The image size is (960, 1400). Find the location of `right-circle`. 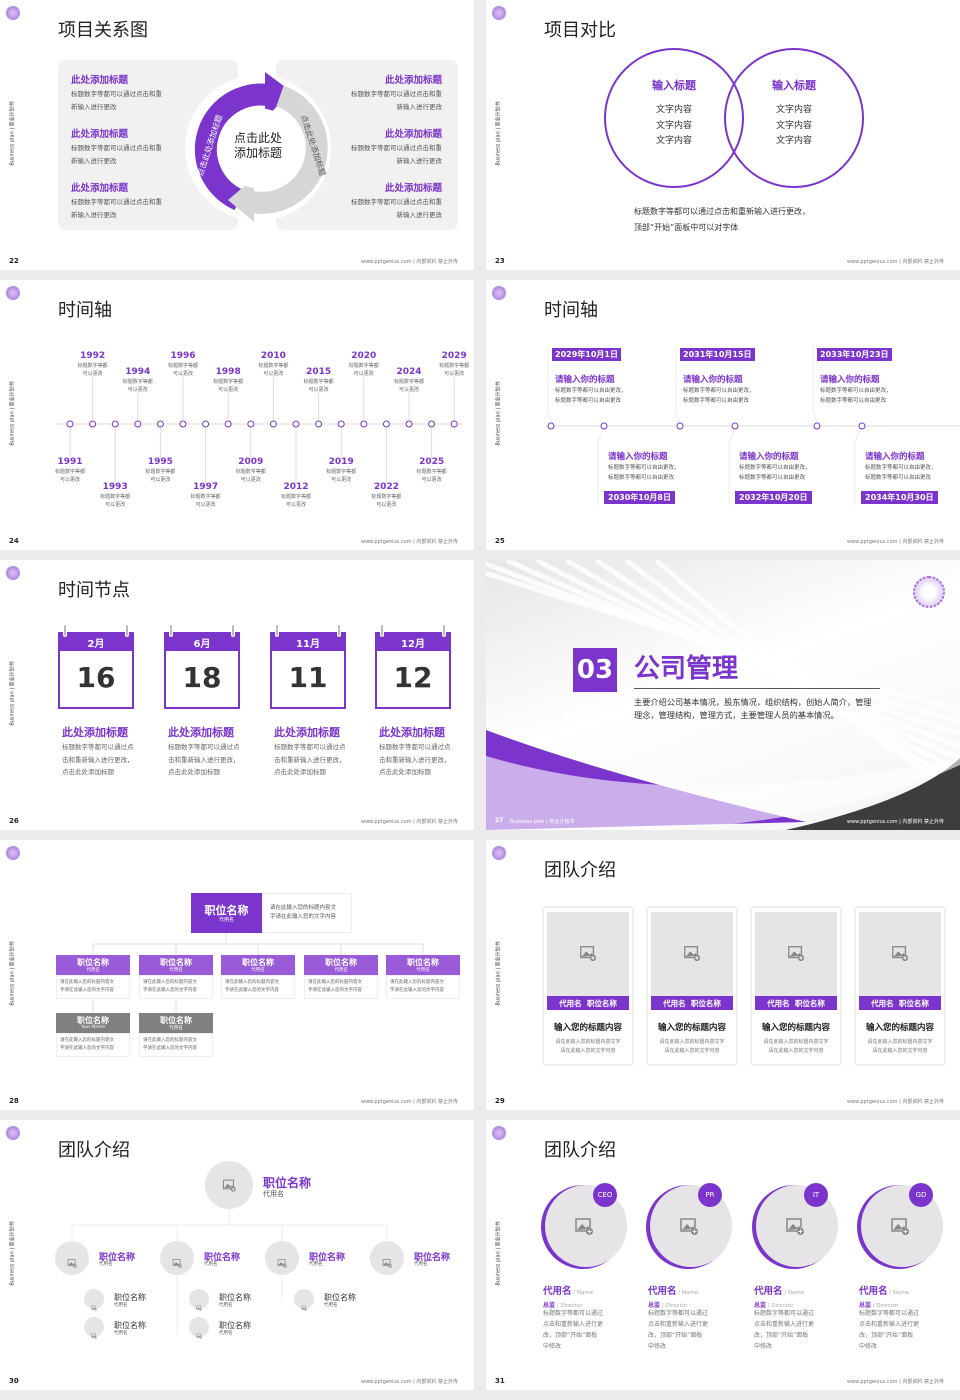

right-circle is located at coordinates (794, 118).